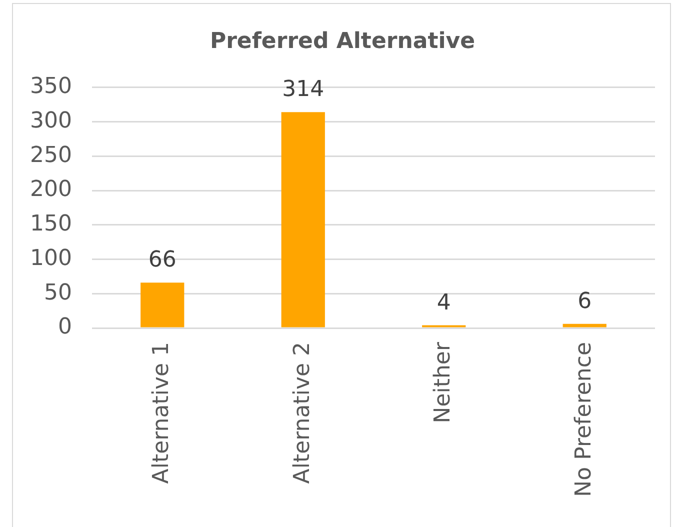  Describe the element at coordinates (162, 260) in the screenshot. I see `data-label: 66` at that location.